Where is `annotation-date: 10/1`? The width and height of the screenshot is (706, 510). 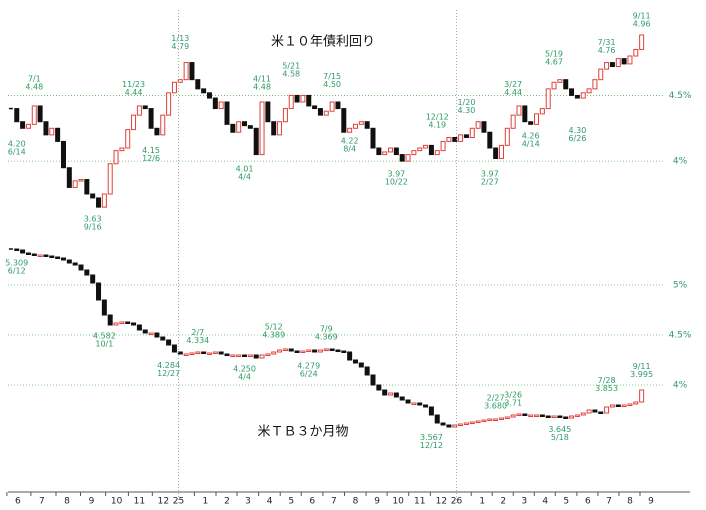 annotation-date: 10/1 is located at coordinates (104, 343).